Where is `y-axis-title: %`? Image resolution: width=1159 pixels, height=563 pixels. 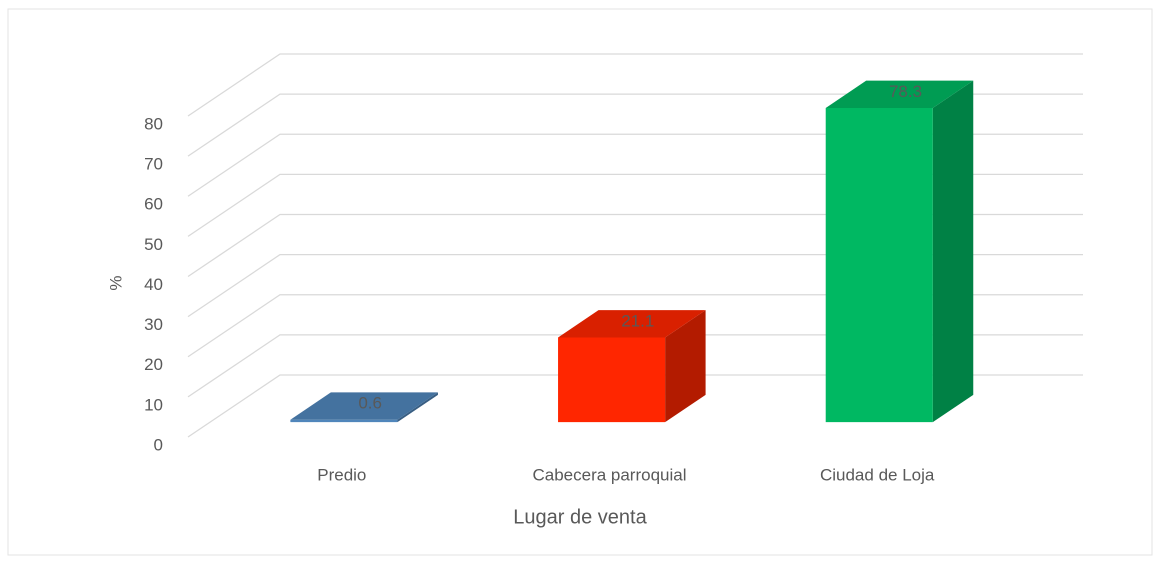
y-axis-title: % is located at coordinates (115, 282).